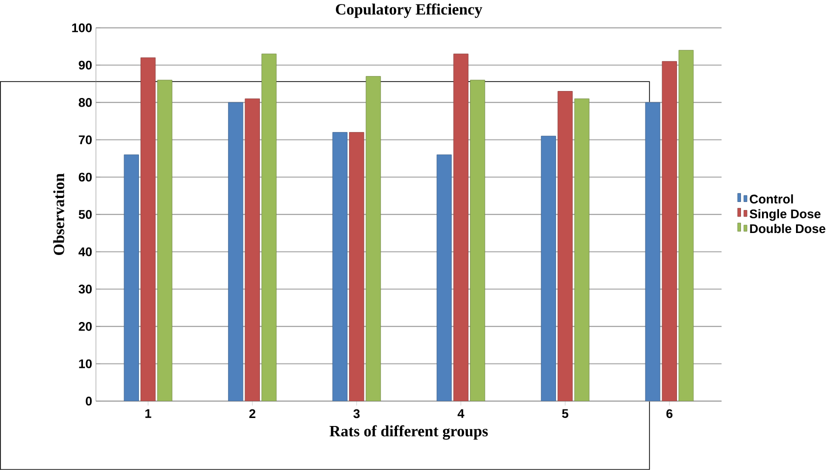 The image size is (831, 470). I want to click on chart-title: Copulatory Efficiency, so click(409, 11).